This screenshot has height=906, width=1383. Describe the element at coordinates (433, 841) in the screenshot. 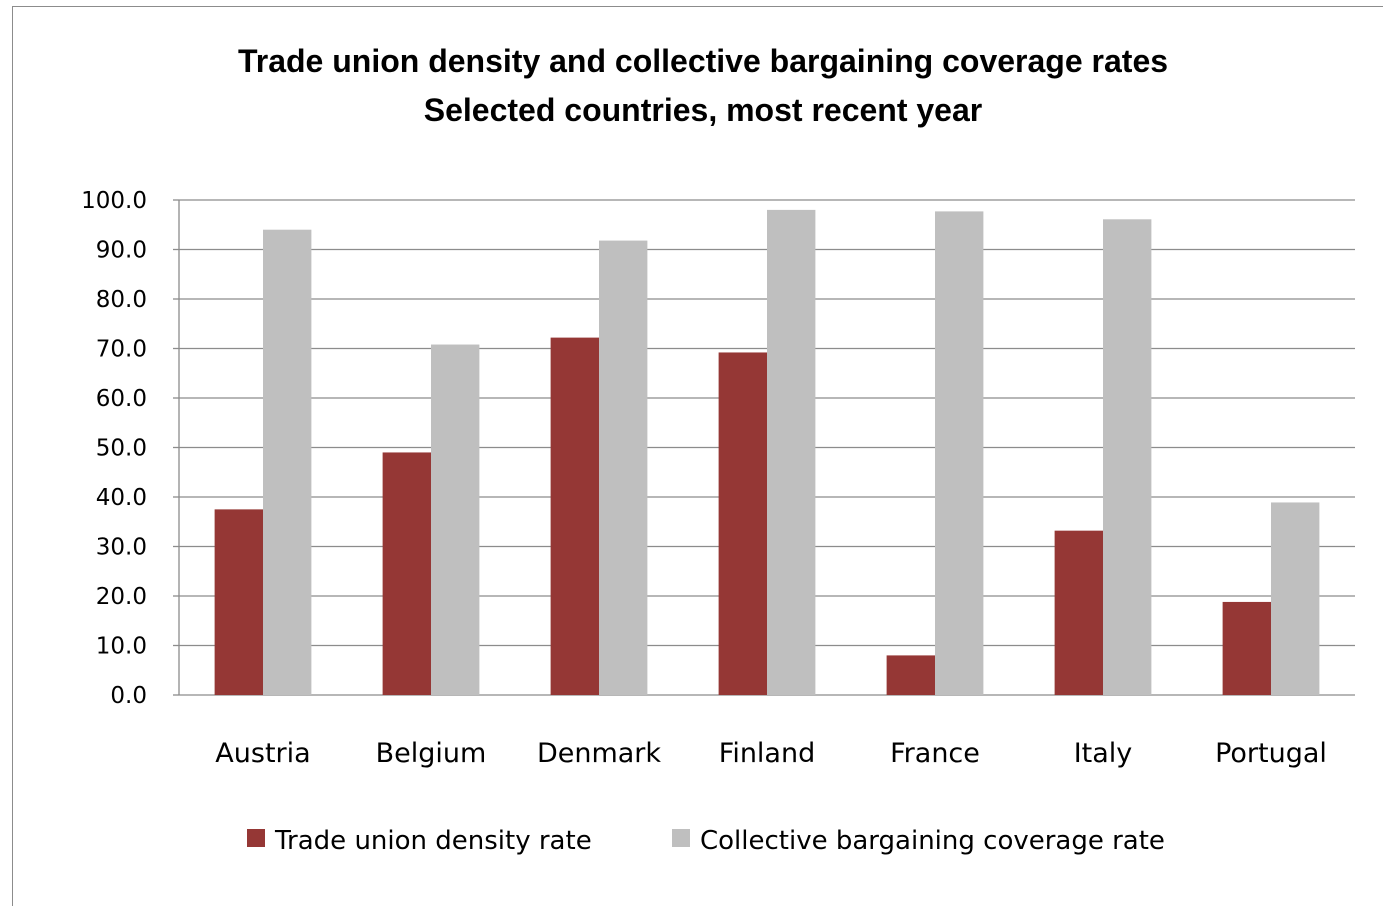

I see `legend-label-trade-union-density: Trade union density rate` at that location.